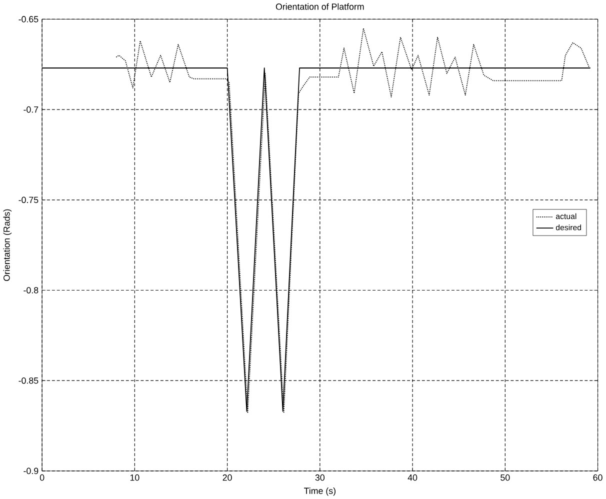 This screenshot has width=606, height=499. Describe the element at coordinates (320, 477) in the screenshot. I see `x-tick-label: 30` at that location.